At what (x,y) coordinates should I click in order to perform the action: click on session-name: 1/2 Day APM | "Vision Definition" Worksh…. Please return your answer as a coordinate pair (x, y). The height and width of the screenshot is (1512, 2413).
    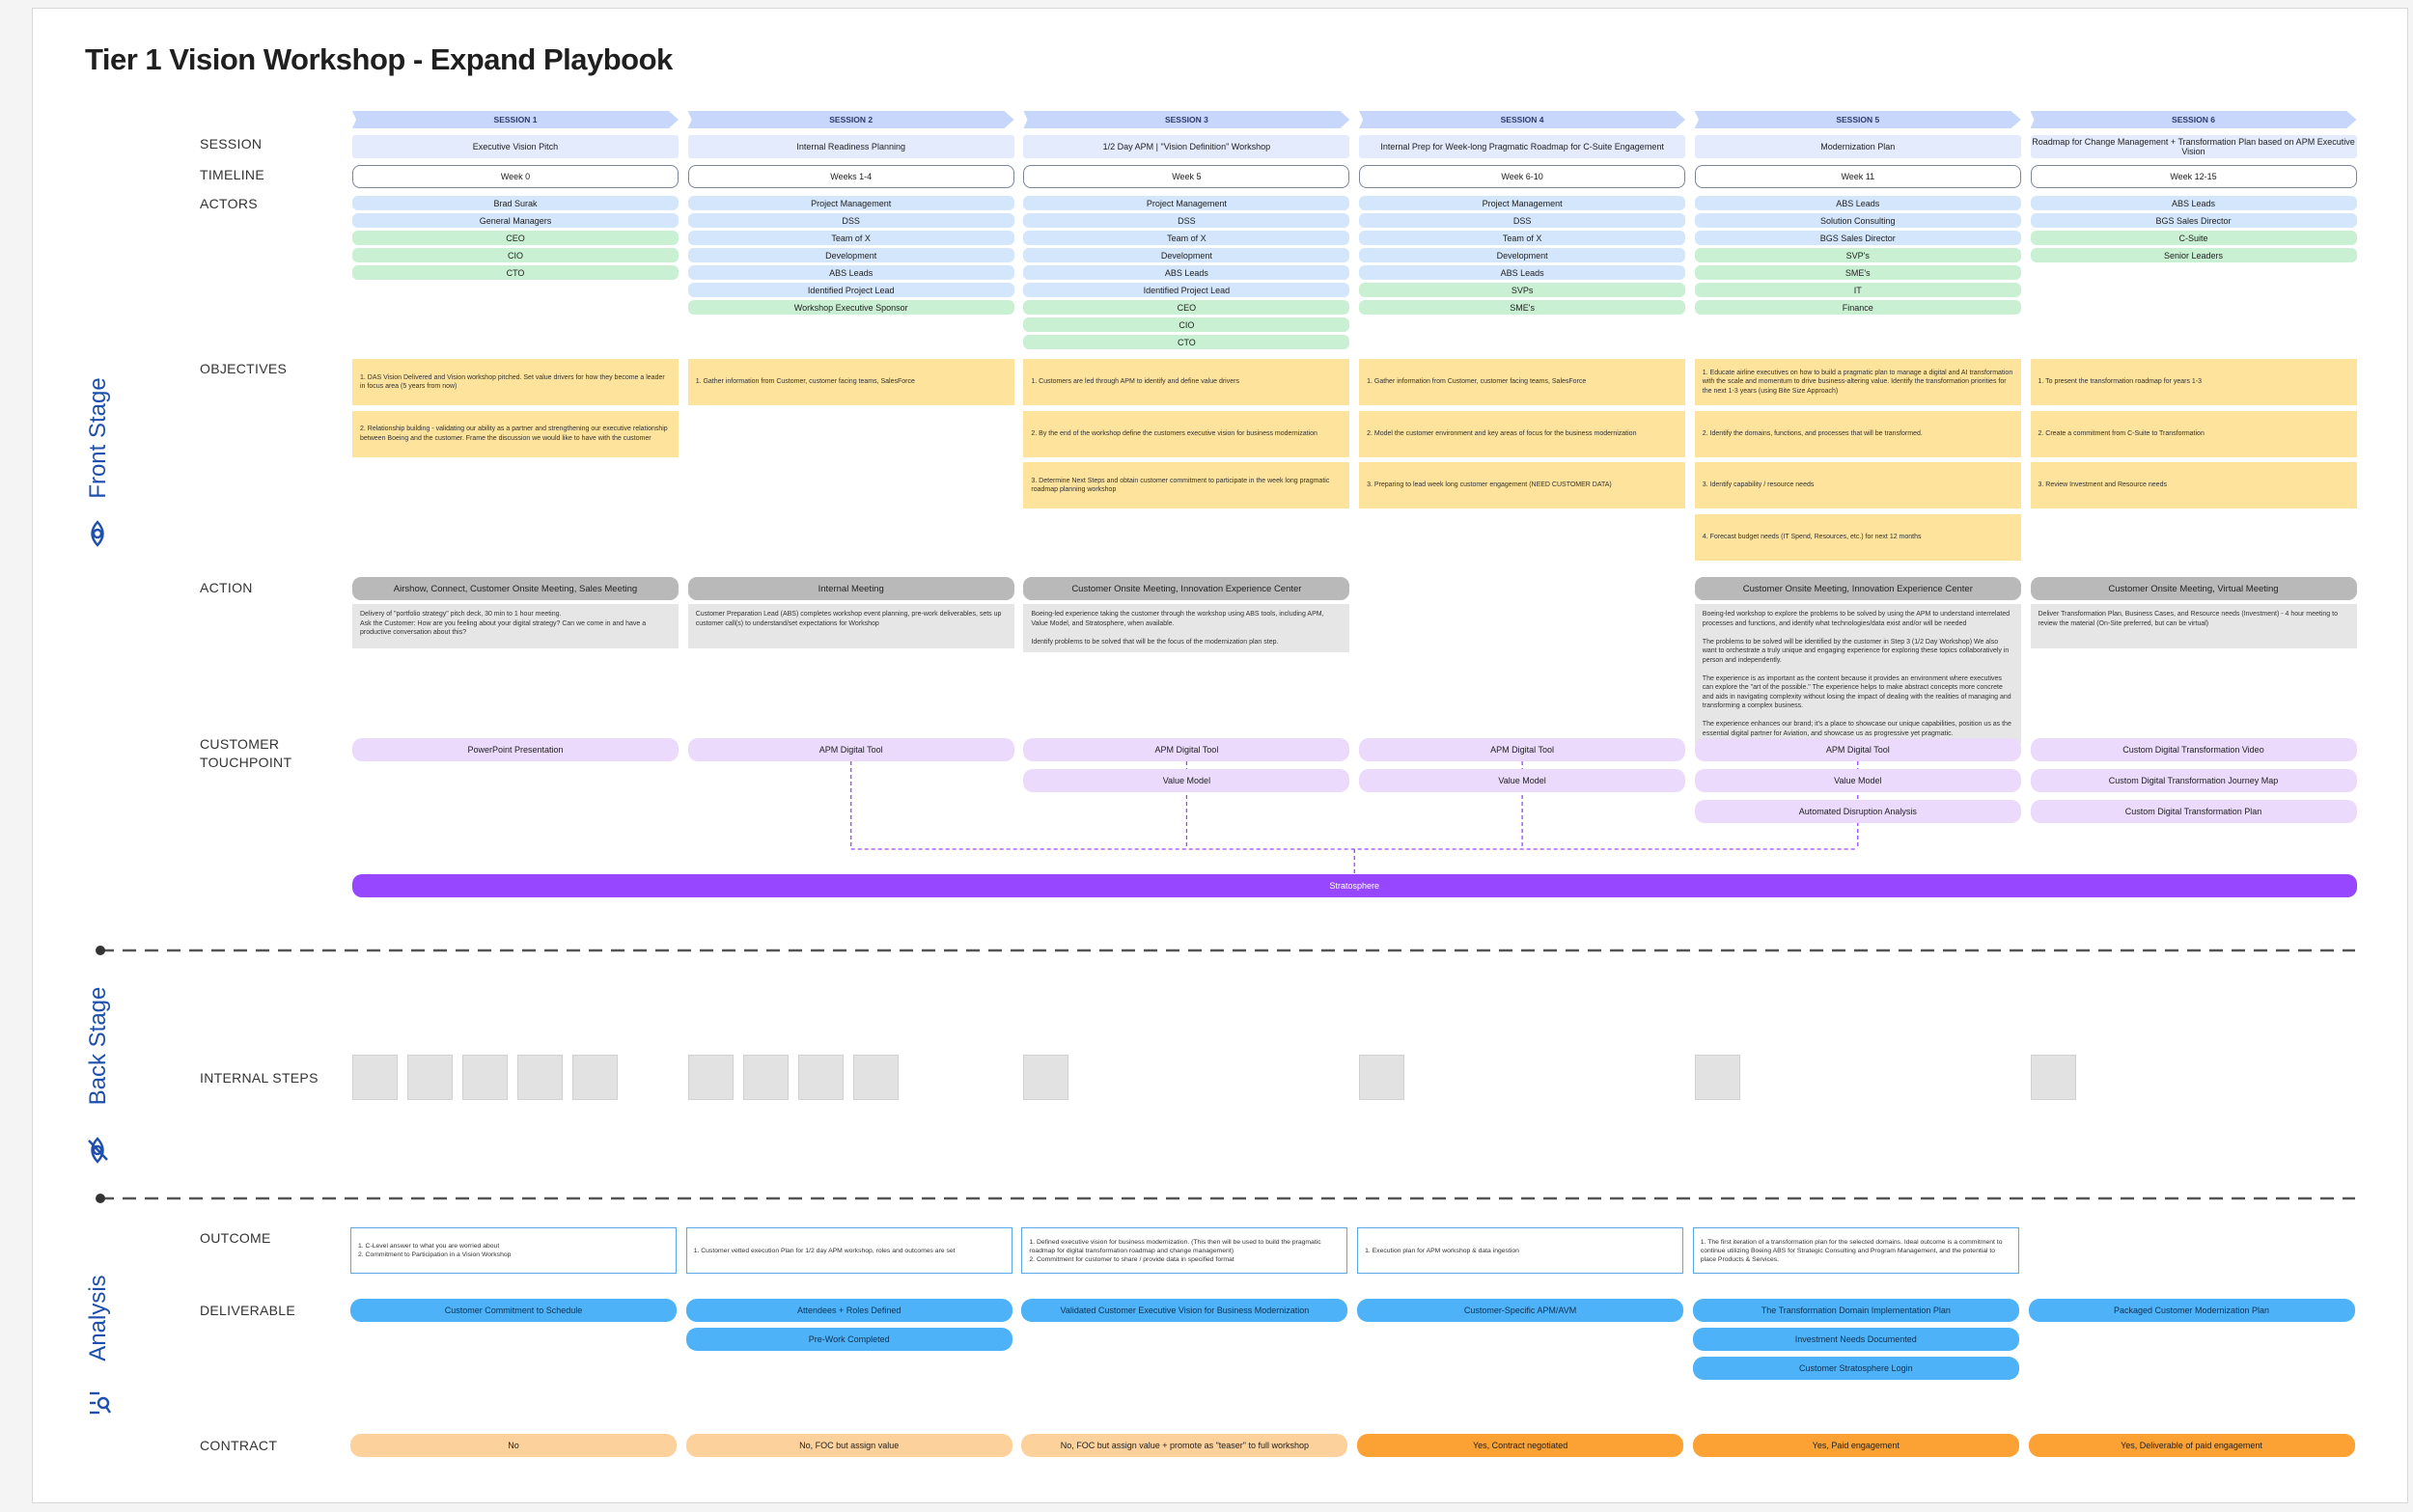
    Looking at the image, I should click on (1186, 146).